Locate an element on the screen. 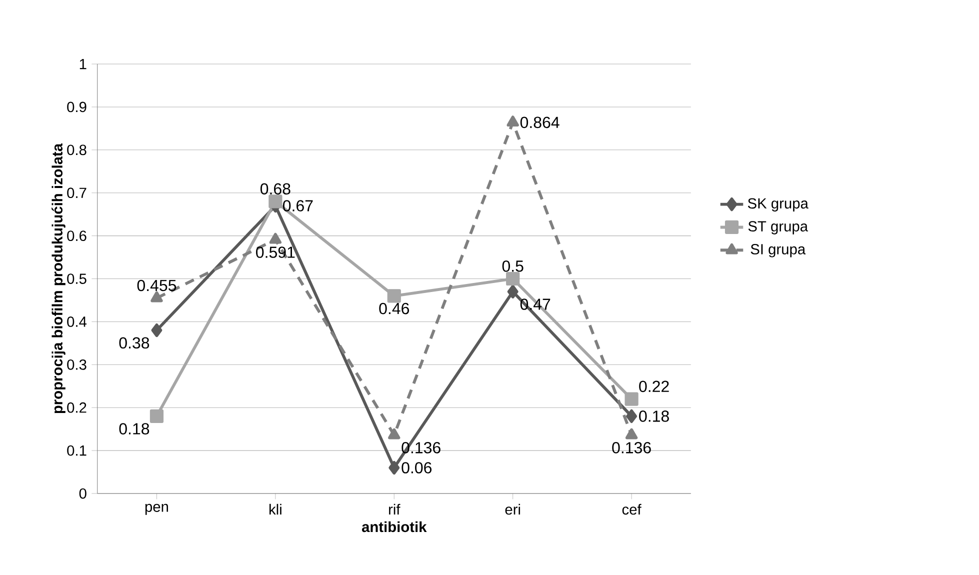  y-tick-label: 1 is located at coordinates (83, 64).